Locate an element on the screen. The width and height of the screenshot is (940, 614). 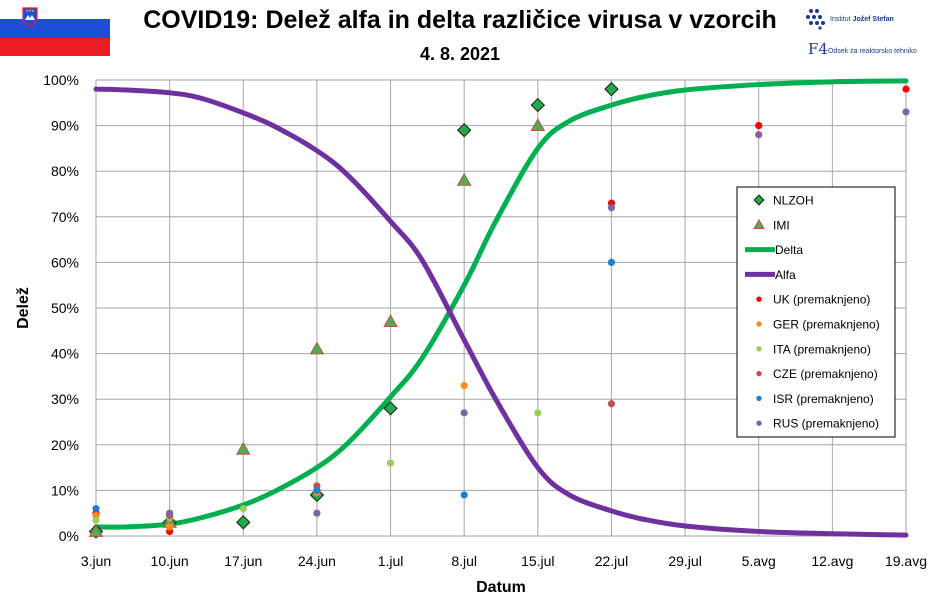
y-tick-label: 50% is located at coordinates (65, 308).